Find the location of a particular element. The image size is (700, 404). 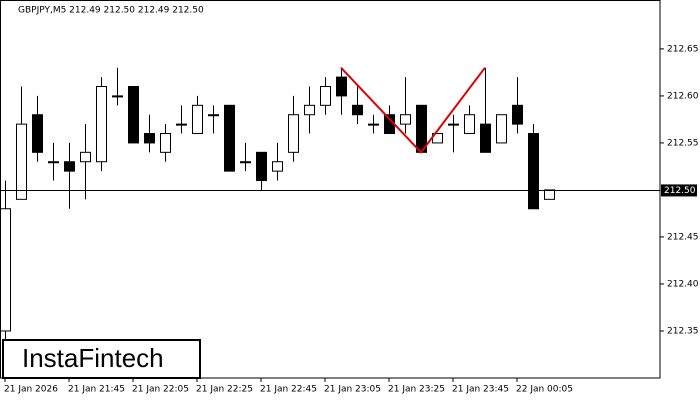

x-tick-label: 21 Jan 22:05 is located at coordinates (160, 390).